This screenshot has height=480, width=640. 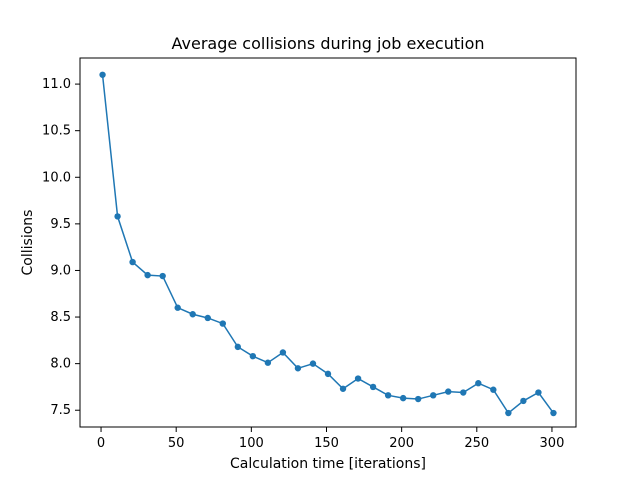 What do you see at coordinates (56, 177) in the screenshot?
I see `y-tick-label: 10.0` at bounding box center [56, 177].